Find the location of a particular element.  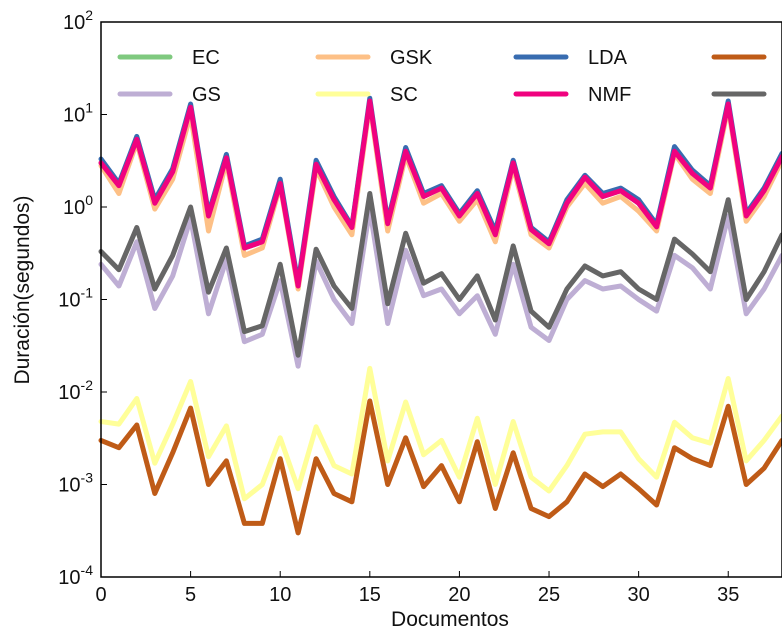

x-tick-label: 5 is located at coordinates (190, 595).